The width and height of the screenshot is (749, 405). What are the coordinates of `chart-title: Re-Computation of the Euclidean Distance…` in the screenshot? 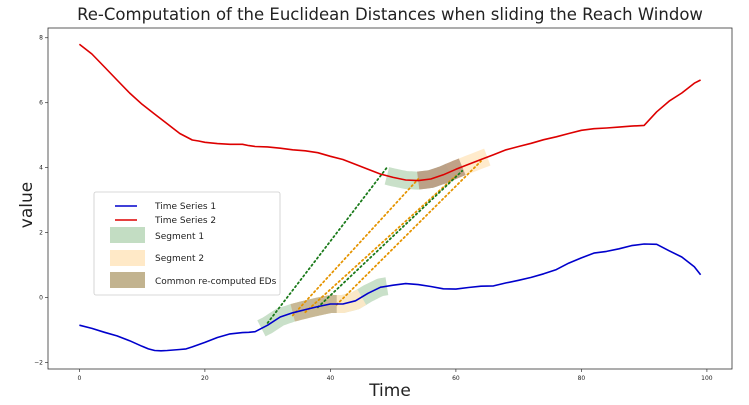 It's located at (390, 14).